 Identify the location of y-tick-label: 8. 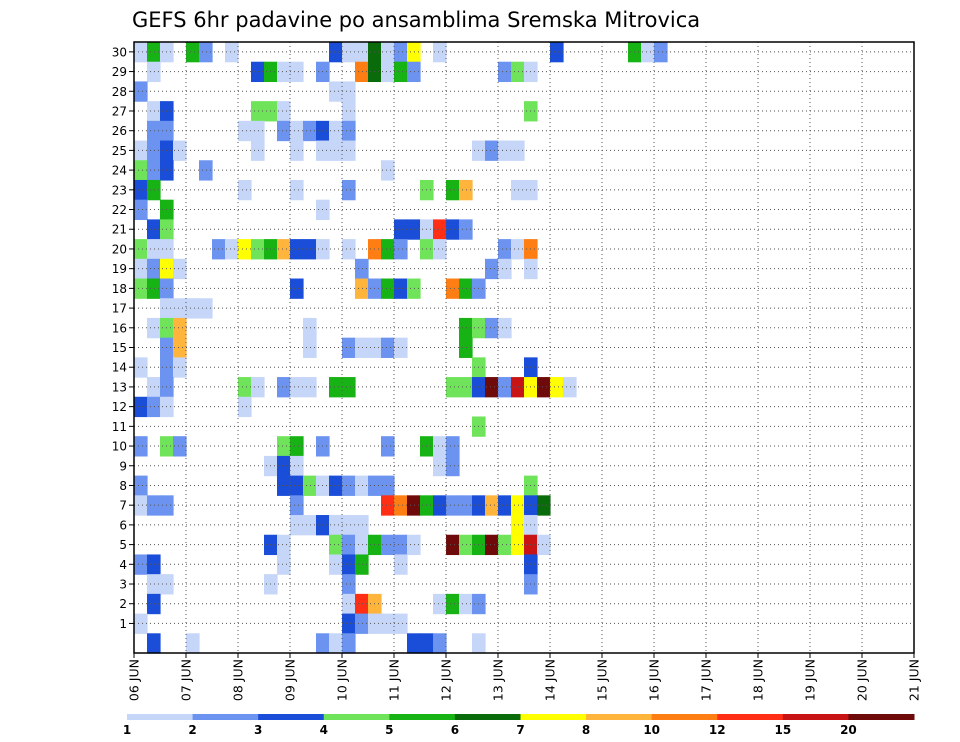
(123, 486).